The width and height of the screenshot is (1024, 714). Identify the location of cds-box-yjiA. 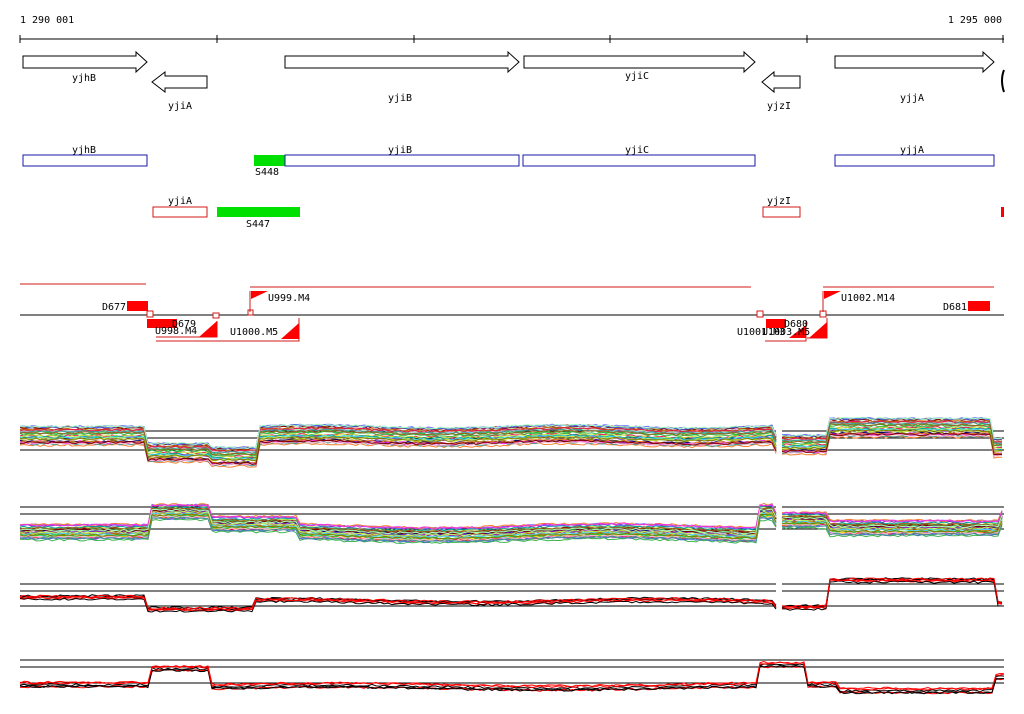
(180, 212).